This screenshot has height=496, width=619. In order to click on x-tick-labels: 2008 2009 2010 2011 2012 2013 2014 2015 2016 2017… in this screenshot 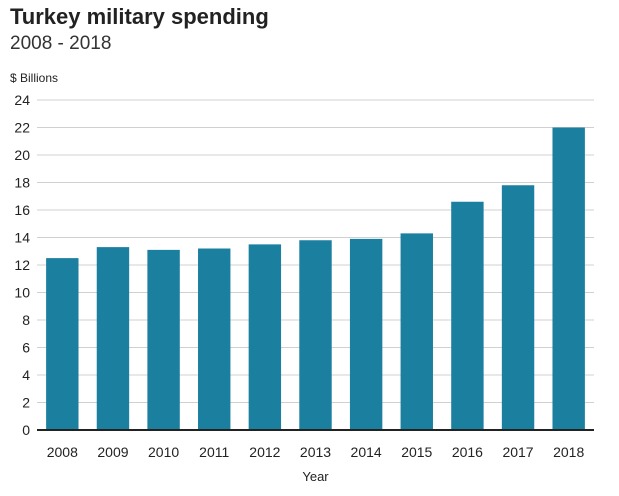, I will do `click(316, 452)`.